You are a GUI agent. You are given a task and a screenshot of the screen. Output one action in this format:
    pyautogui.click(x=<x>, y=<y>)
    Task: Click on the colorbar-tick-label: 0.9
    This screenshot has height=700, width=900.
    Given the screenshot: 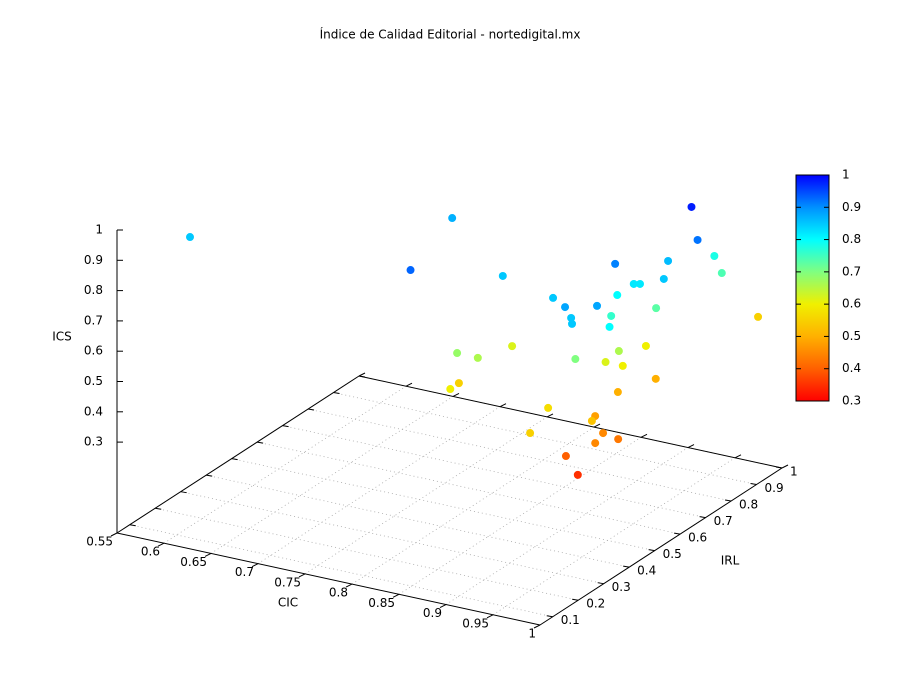 What is the action you would take?
    pyautogui.click(x=851, y=207)
    